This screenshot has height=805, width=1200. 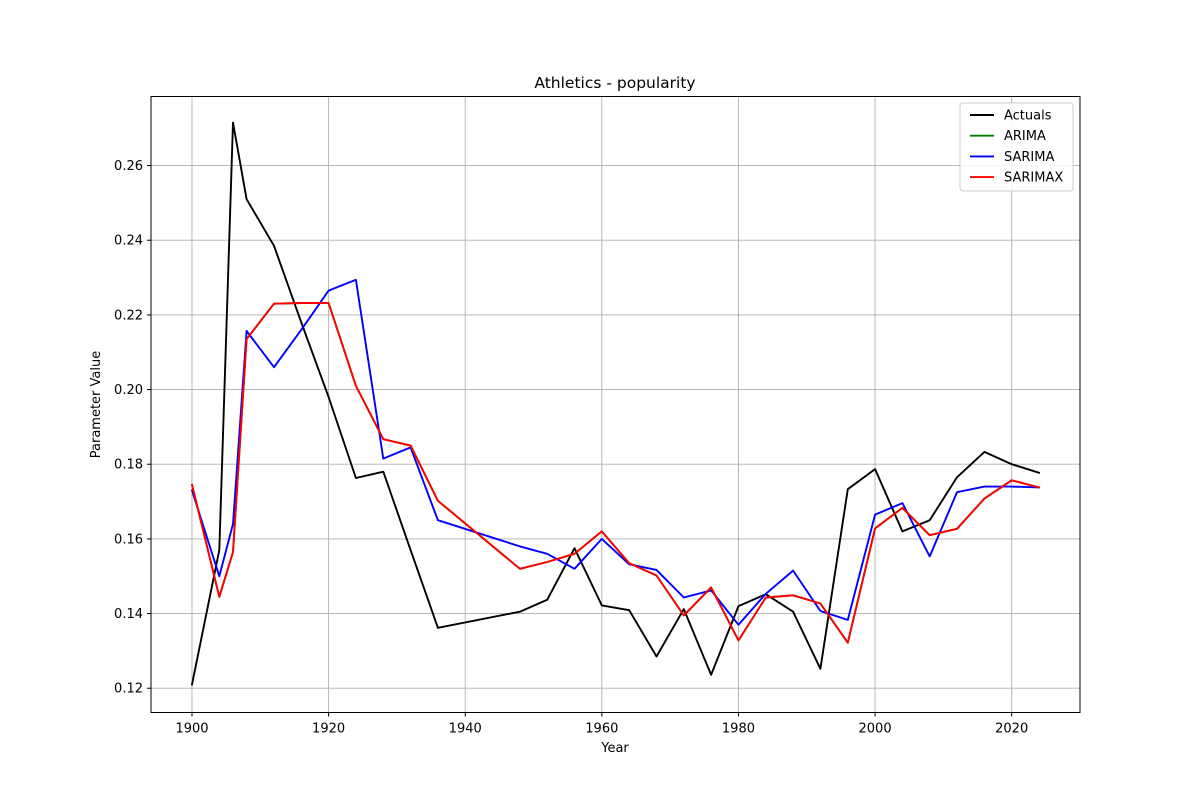 I want to click on y-tick-label: 0.12, so click(x=128, y=689).